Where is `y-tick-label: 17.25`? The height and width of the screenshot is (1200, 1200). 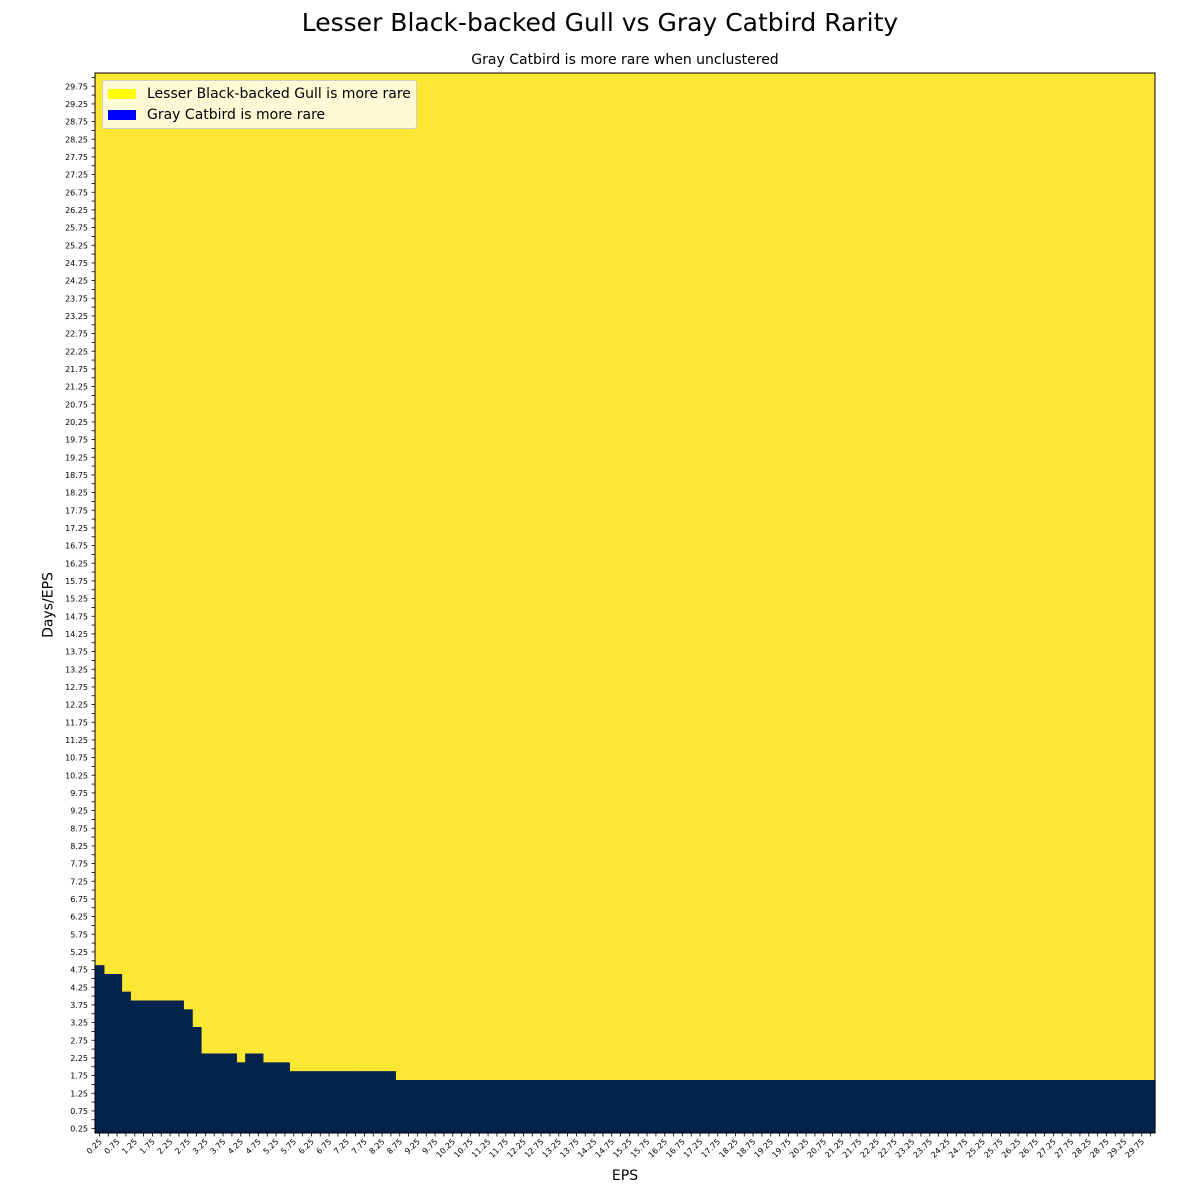
y-tick-label: 17.25 is located at coordinates (76, 528).